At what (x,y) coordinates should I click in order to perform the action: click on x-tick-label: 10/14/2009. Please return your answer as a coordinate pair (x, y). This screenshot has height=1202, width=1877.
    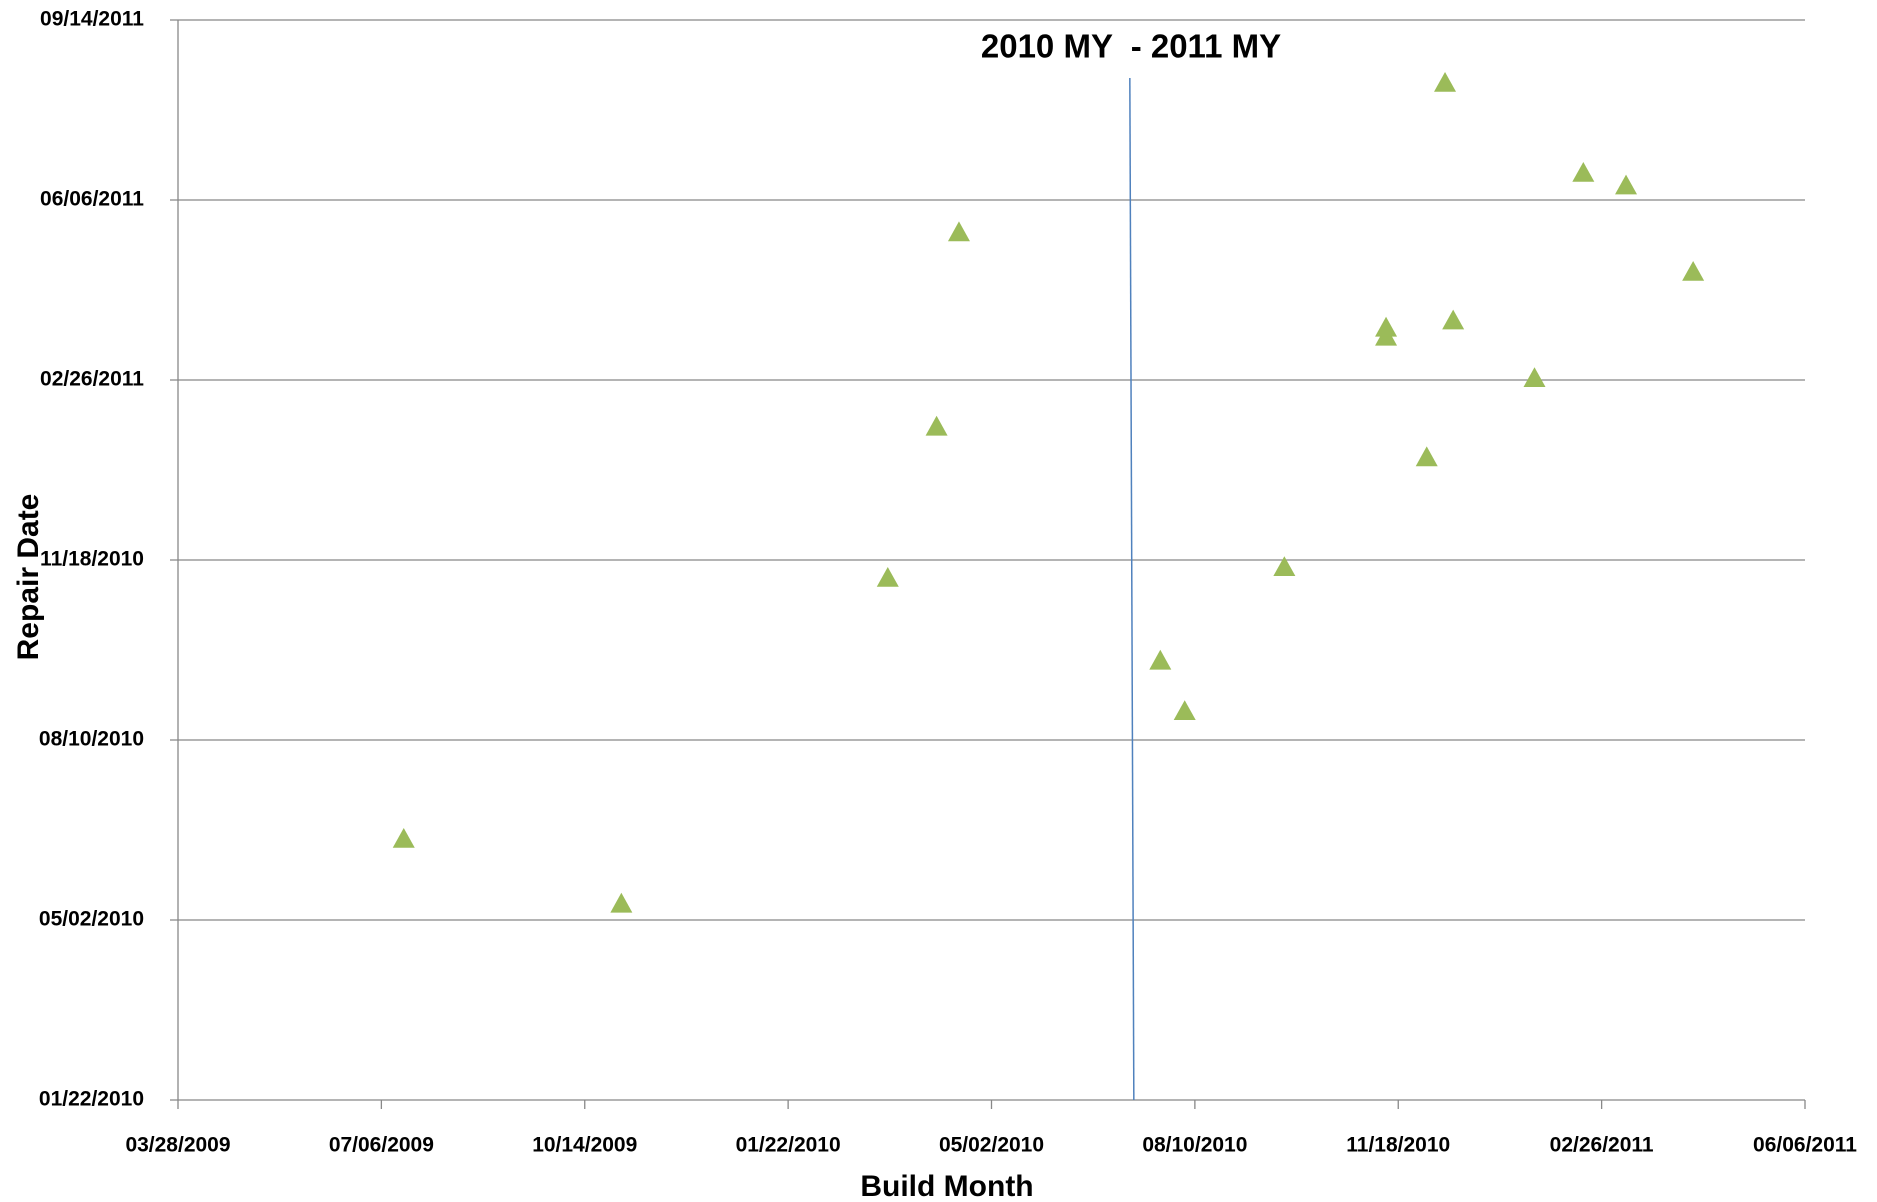
    Looking at the image, I should click on (584, 1145).